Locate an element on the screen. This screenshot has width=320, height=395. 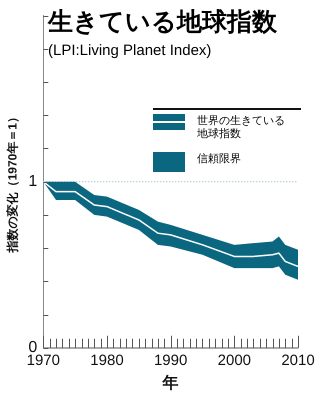
x-tick-label: 1980 is located at coordinates (107, 360).